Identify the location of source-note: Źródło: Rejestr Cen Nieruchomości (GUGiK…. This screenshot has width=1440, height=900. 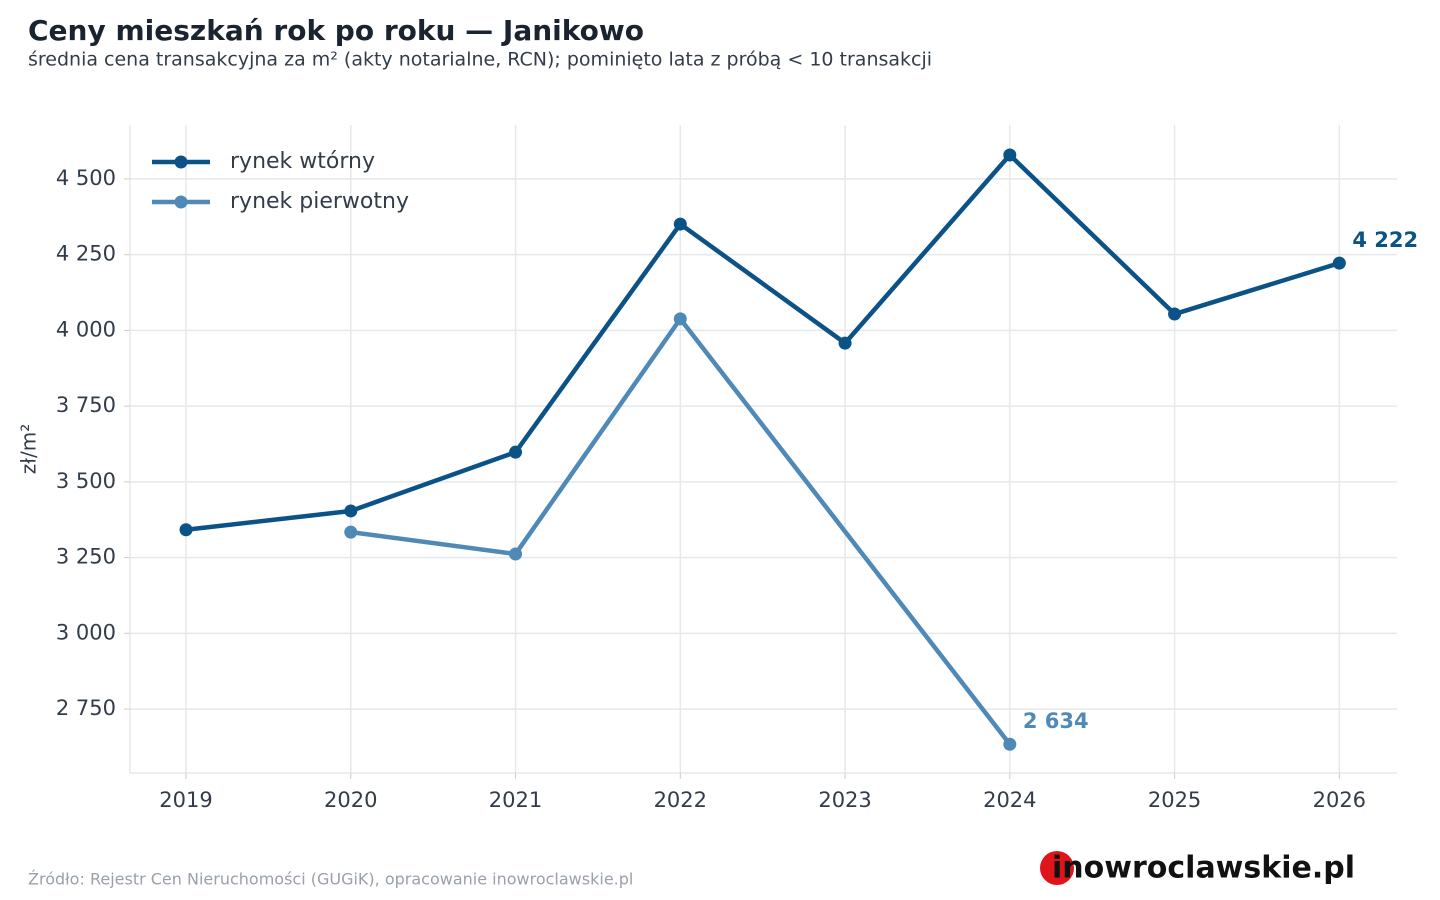
(330, 879).